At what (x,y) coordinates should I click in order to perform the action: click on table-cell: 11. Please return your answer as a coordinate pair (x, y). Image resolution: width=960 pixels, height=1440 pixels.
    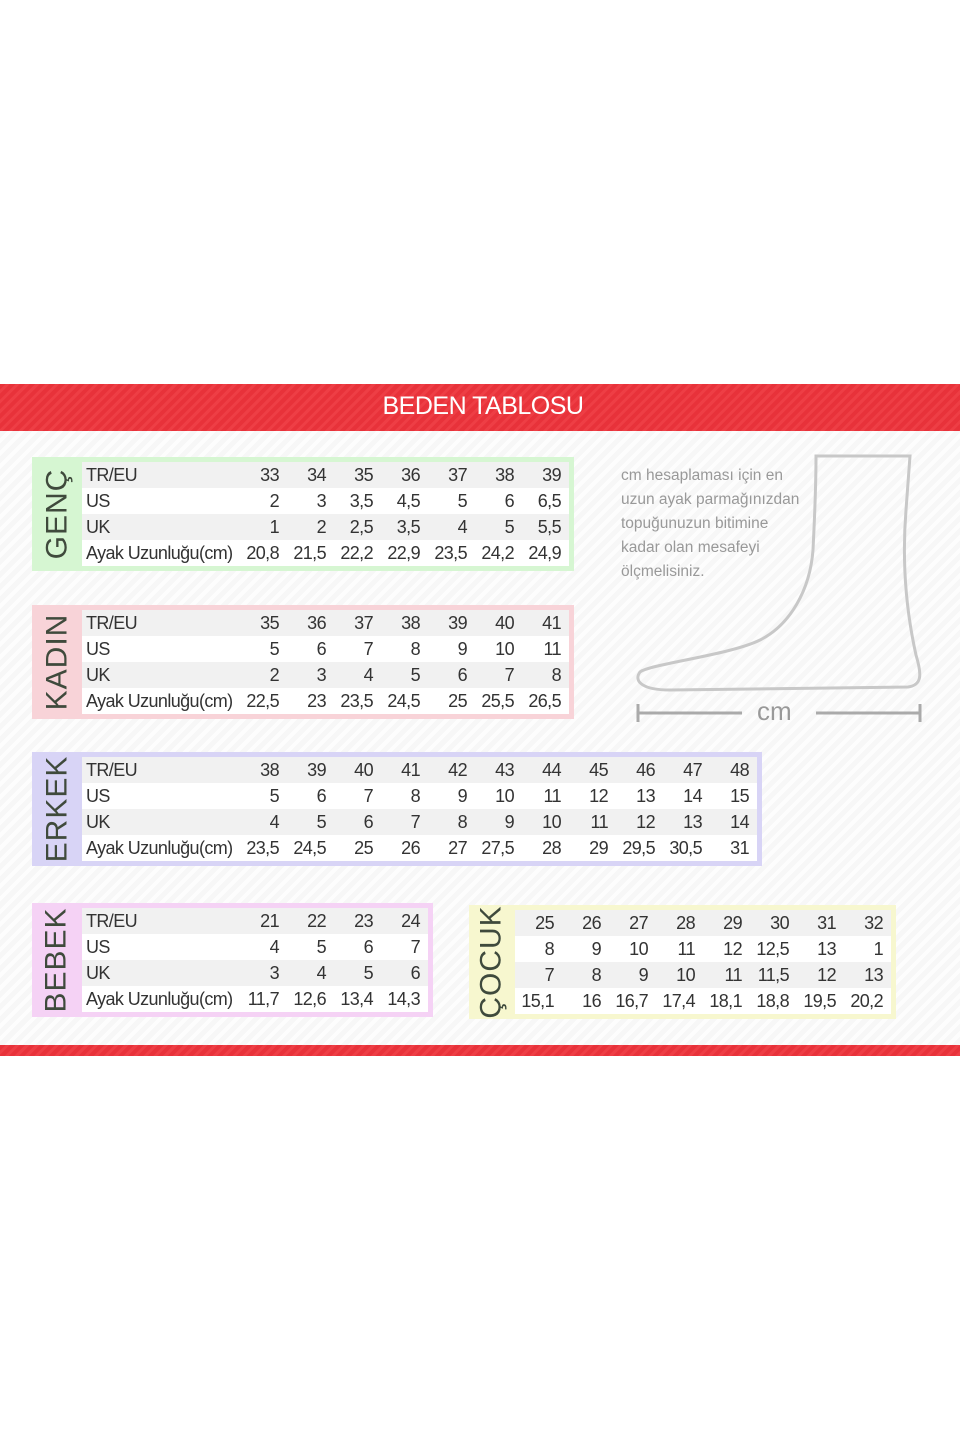
    Looking at the image, I should click on (599, 821).